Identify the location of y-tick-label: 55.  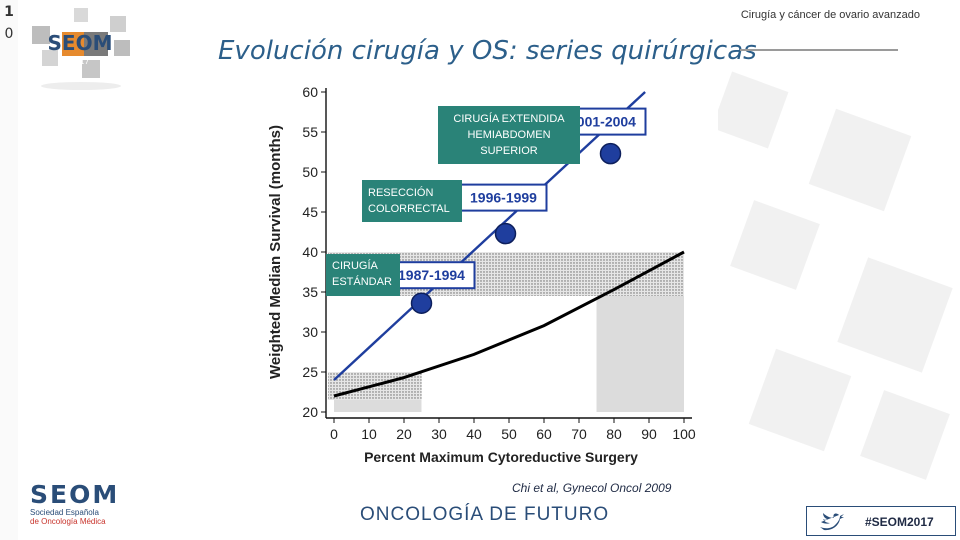
(310, 132).